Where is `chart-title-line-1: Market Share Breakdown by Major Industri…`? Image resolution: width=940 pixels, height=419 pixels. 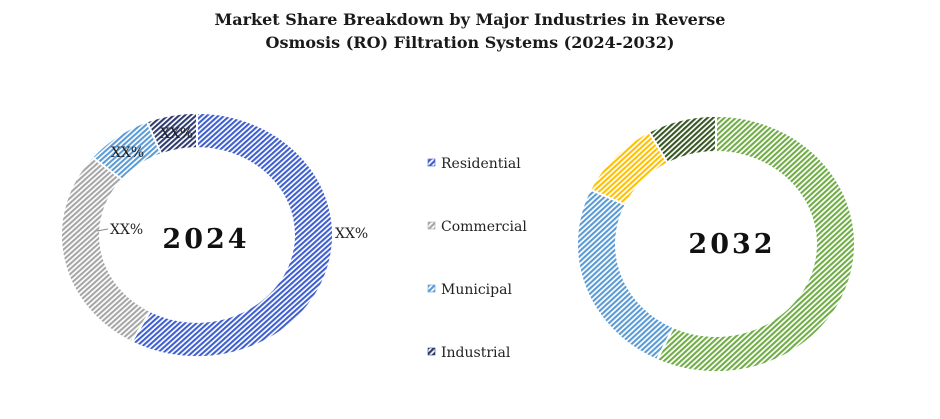
chart-title-line-1: Market Share Breakdown by Major Industri… is located at coordinates (470, 19).